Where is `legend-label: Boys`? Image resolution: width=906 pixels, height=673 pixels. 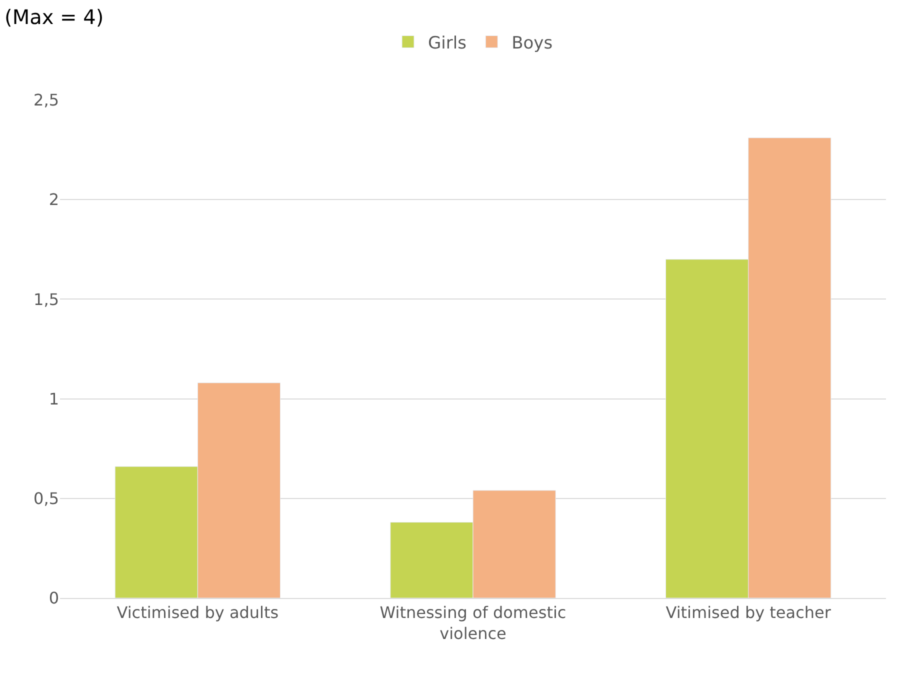
legend-label: Boys is located at coordinates (532, 43).